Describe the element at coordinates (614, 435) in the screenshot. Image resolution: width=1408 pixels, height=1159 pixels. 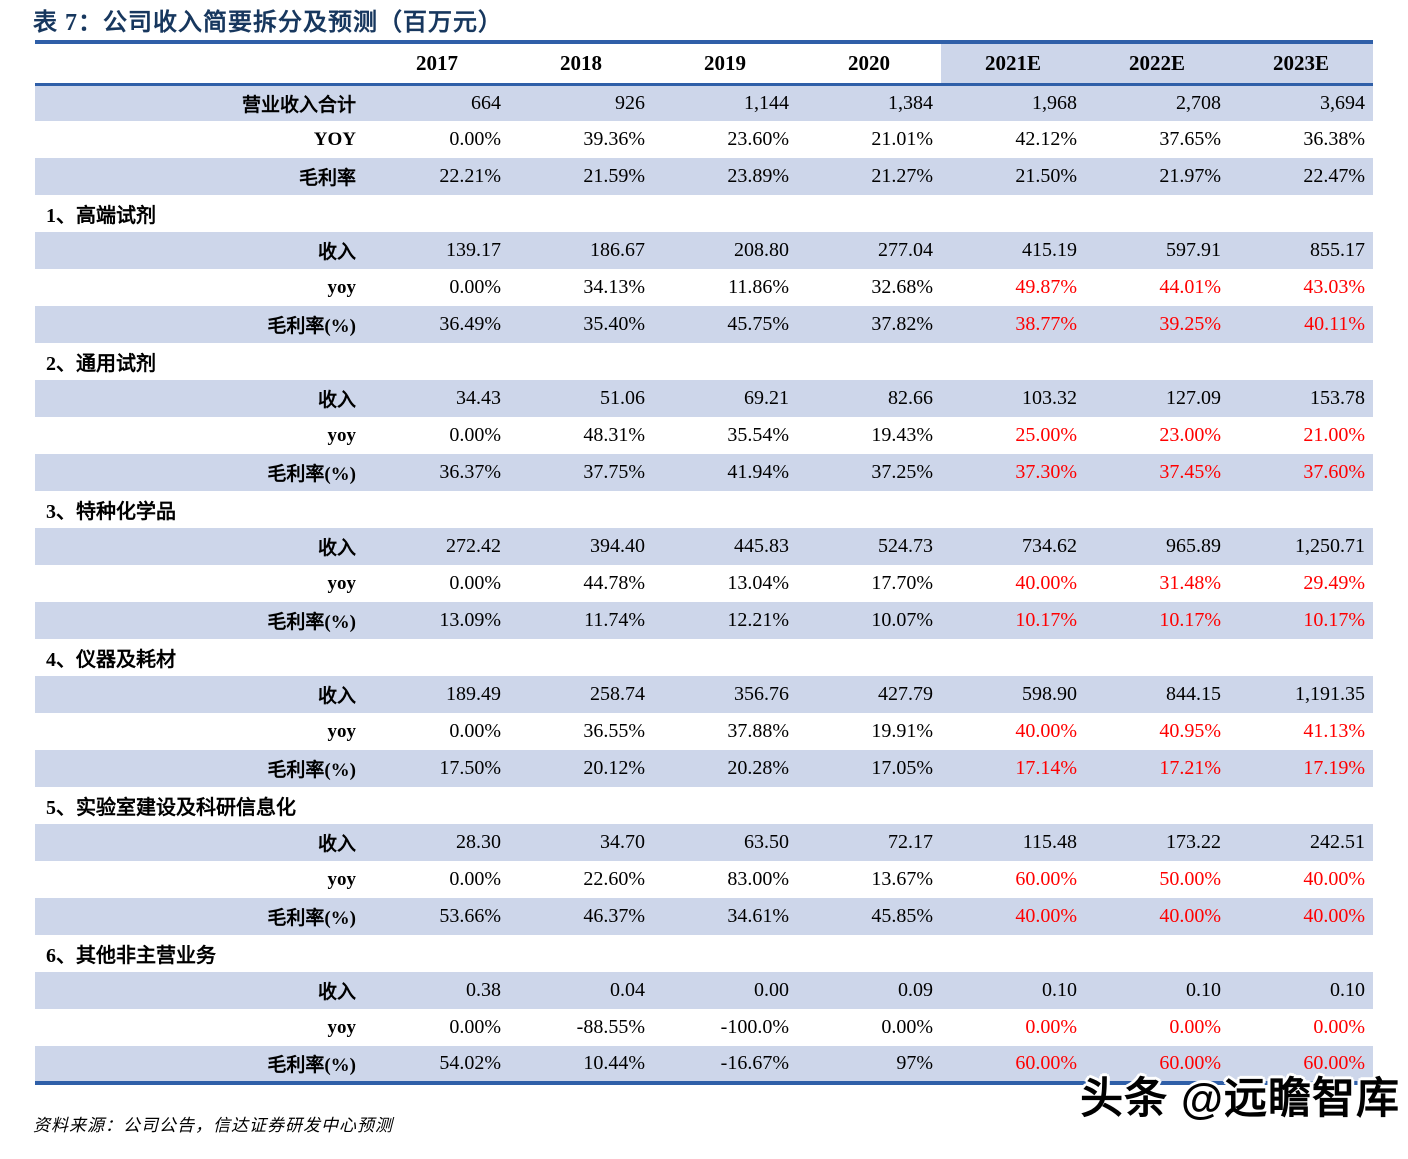
I see `cell-value: 48.31%` at that location.